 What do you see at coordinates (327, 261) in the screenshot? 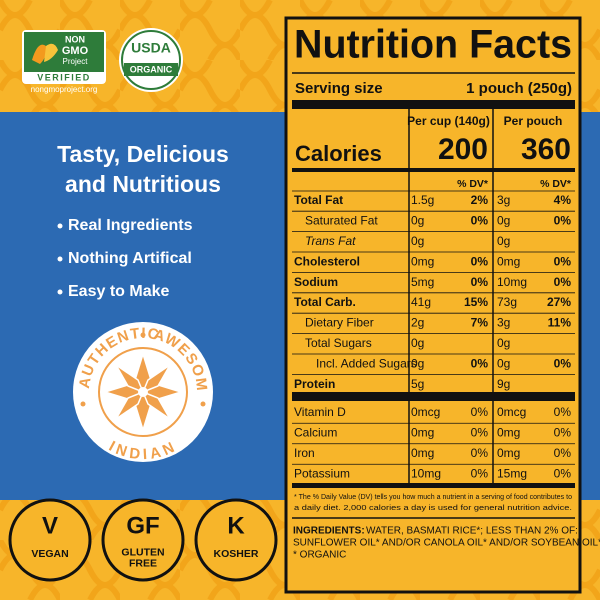
I see `nutrient-name: Cholesterol` at bounding box center [327, 261].